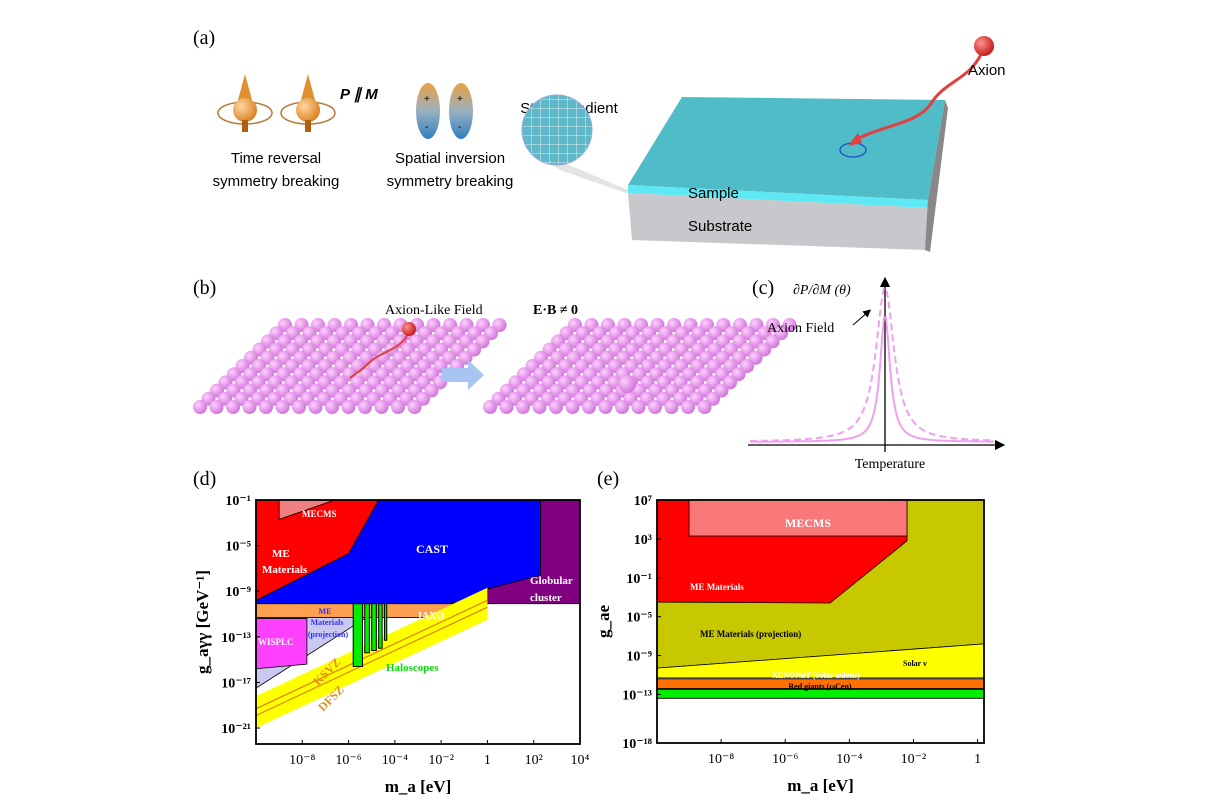  What do you see at coordinates (735, 174) in the screenshot?
I see `sample-slab: Sample Substrate` at bounding box center [735, 174].